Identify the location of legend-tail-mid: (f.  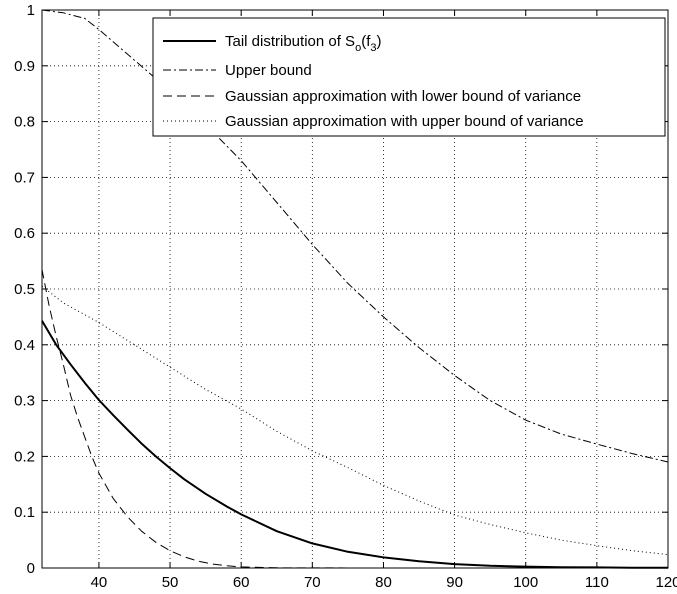
(366, 41).